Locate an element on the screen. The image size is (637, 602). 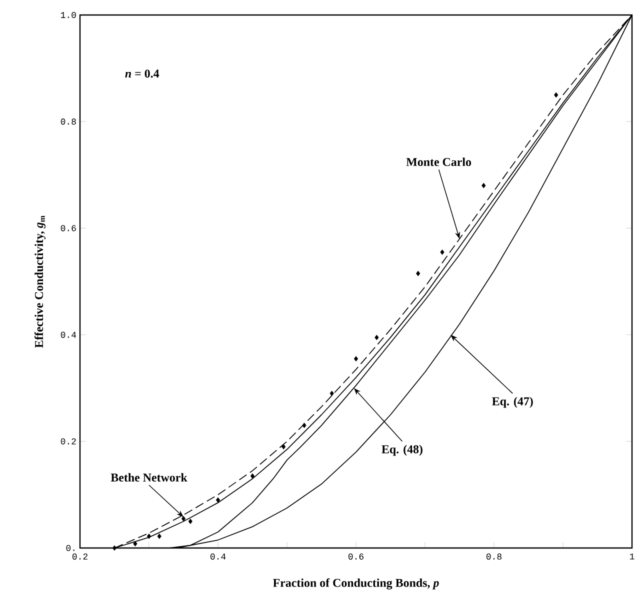
annotation: n = 0.4 is located at coordinates (142, 74).